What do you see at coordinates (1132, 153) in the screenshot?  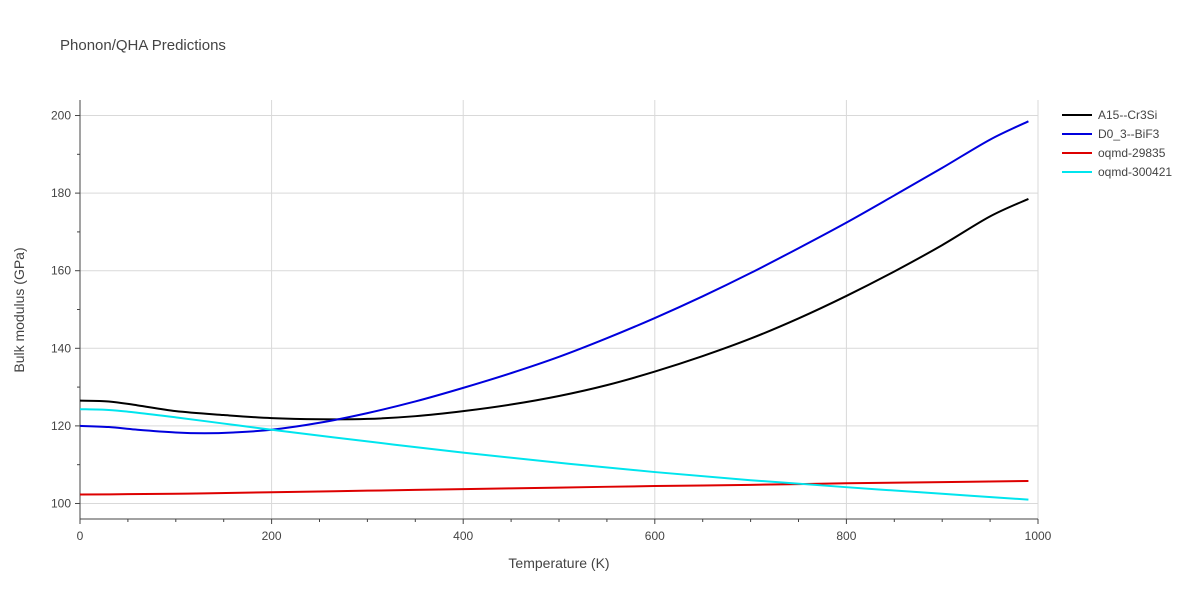 I see `legend-label: oqmd-29835` at bounding box center [1132, 153].